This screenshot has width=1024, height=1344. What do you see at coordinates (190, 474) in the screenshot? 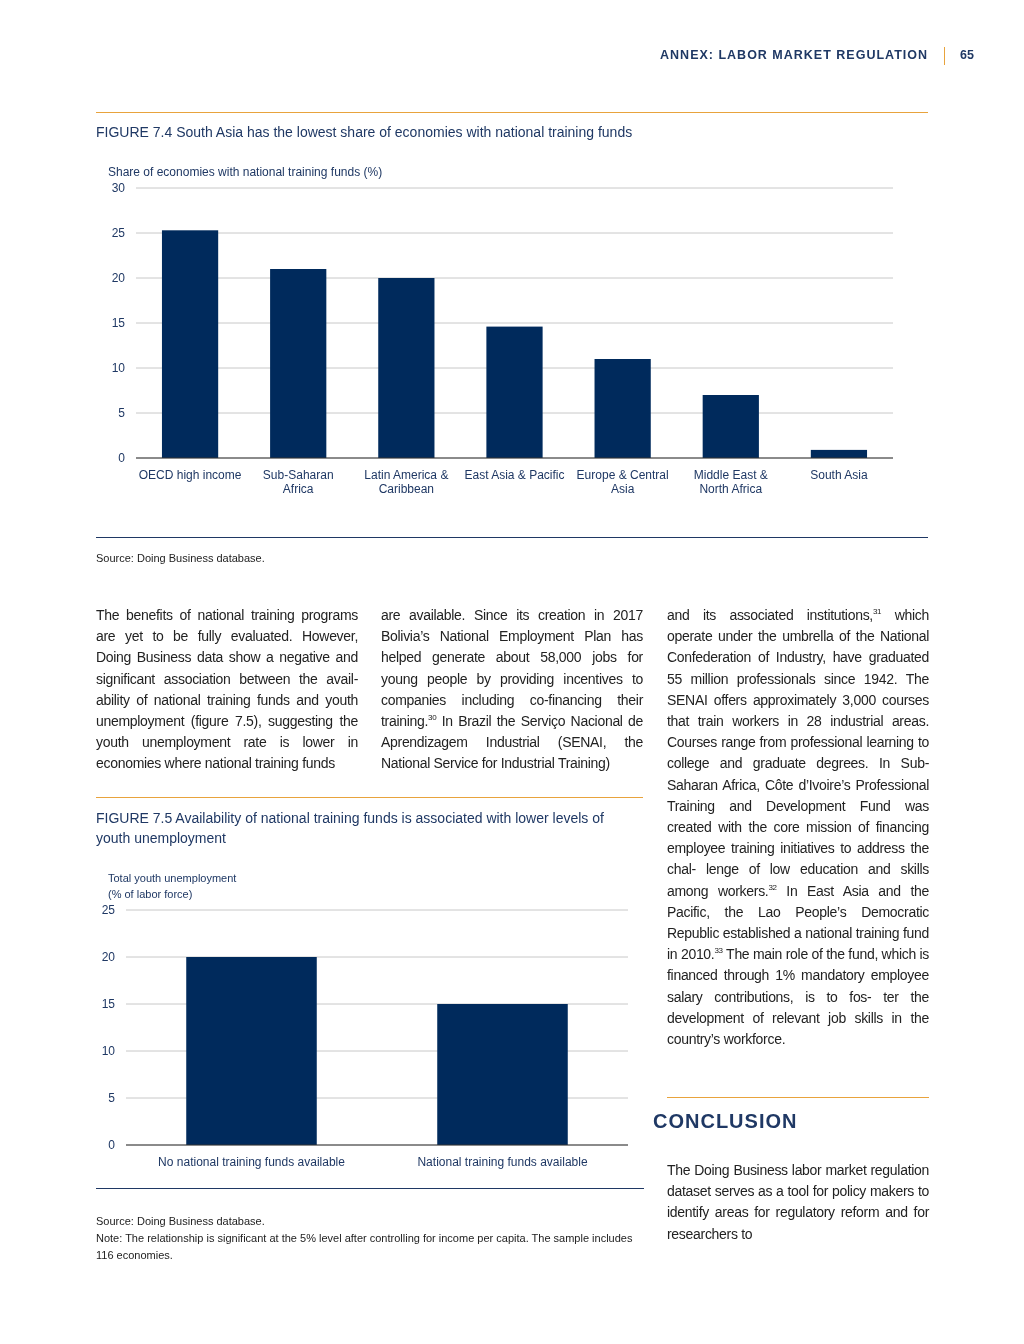
I see `x-tick-label: OECD high income` at bounding box center [190, 474].